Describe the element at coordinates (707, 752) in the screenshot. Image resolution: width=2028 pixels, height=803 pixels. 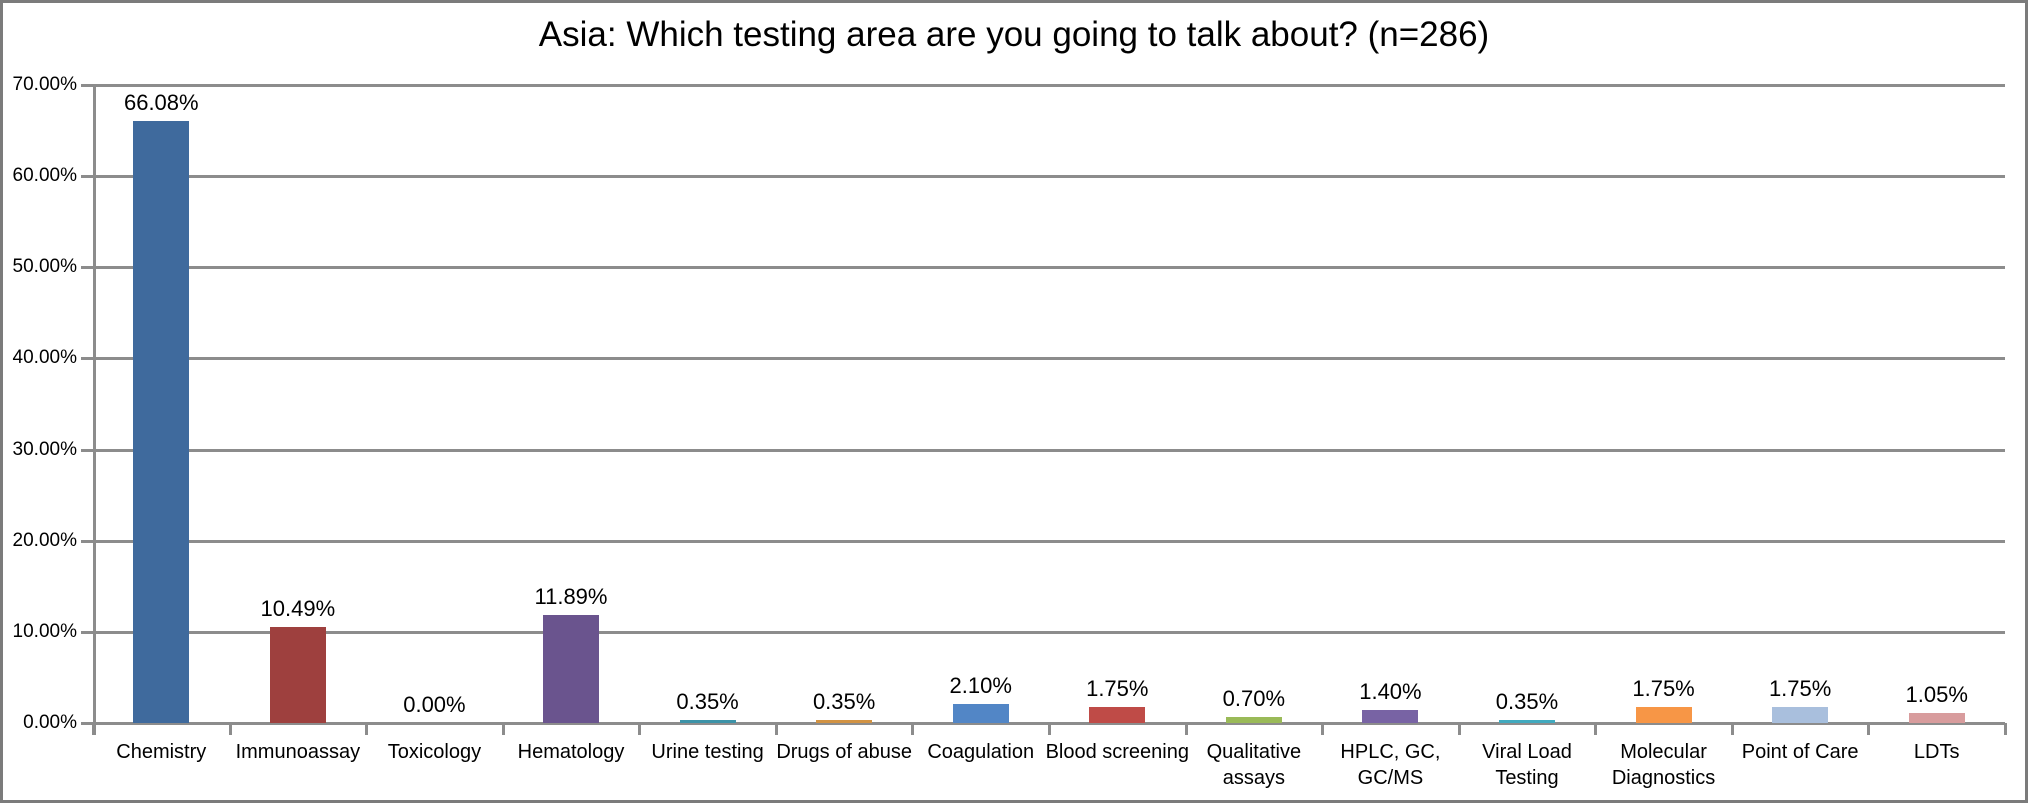
I see `x-axis-category-label: Urine testing` at that location.